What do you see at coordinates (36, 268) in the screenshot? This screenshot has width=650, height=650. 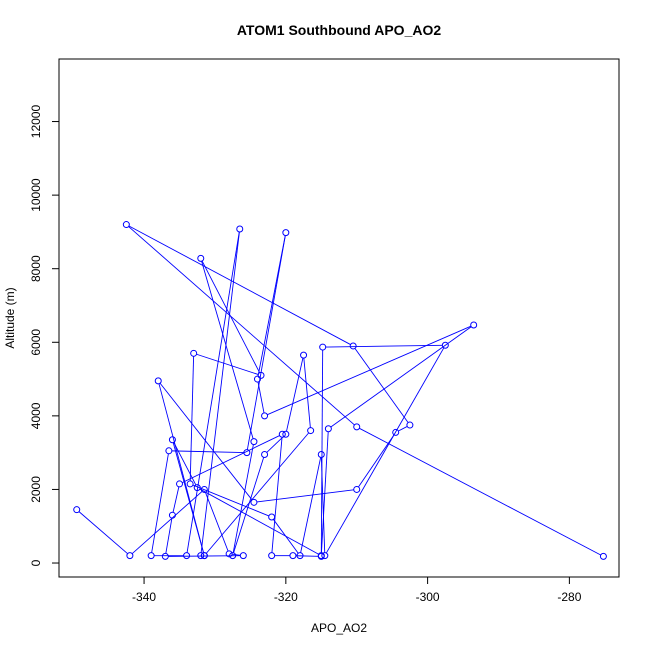 I see `y-tick-label: 8000` at bounding box center [36, 268].